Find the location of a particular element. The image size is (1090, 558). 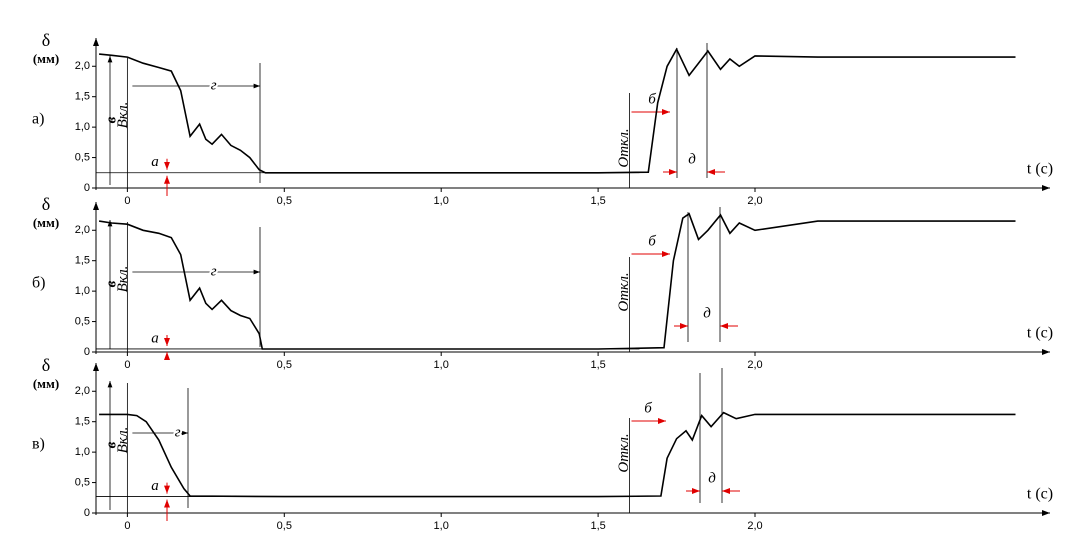

trace is located at coordinates (557, 454).